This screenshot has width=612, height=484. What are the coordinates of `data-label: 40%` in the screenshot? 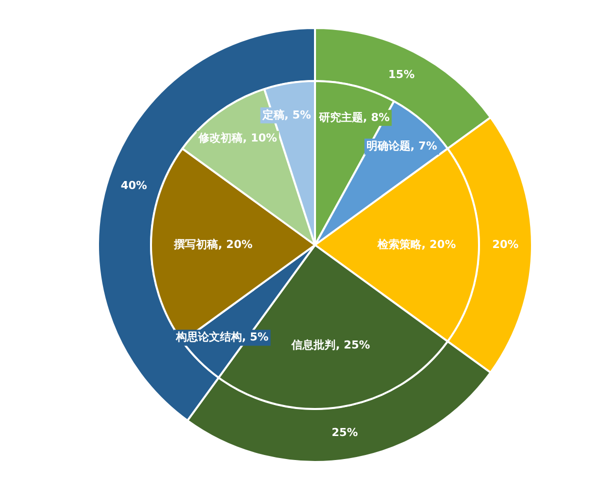 It's located at (134, 185).